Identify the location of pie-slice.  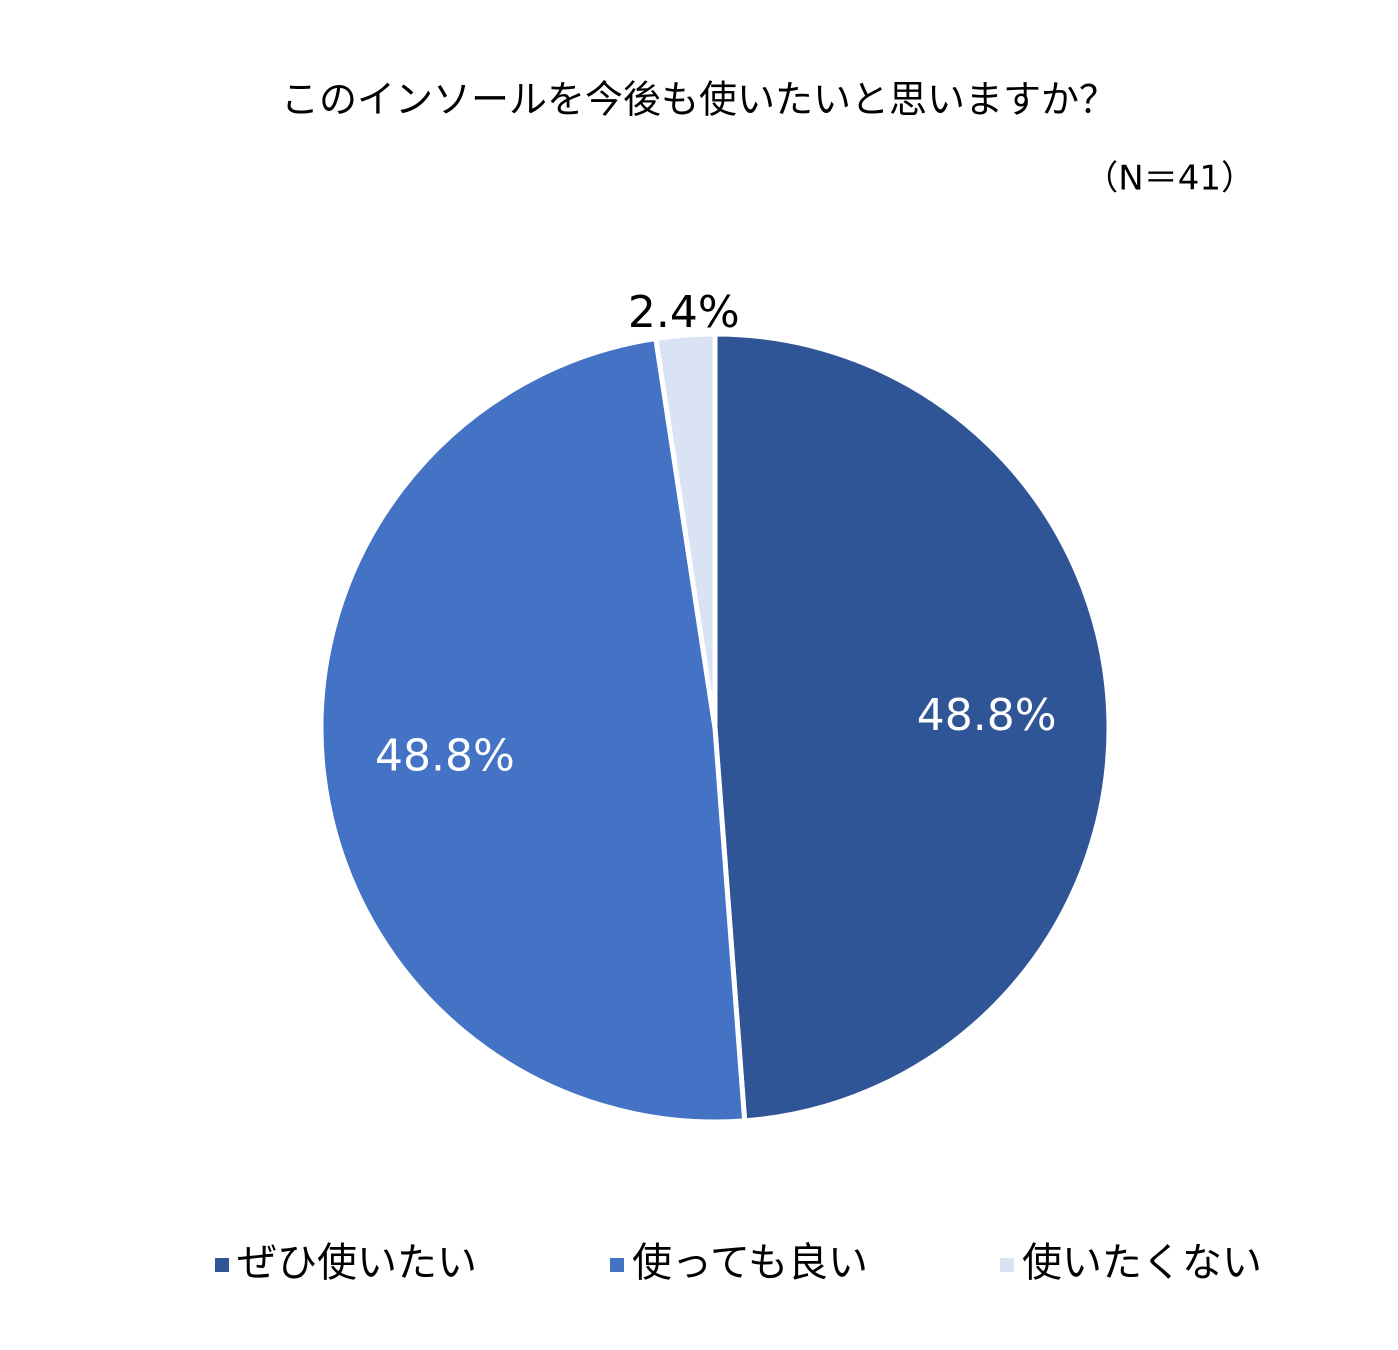
(685, 531).